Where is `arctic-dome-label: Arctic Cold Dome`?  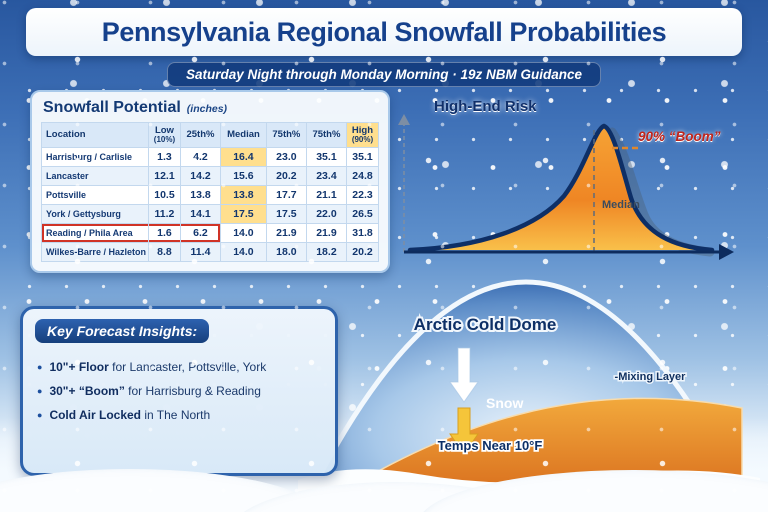
arctic-dome-label: Arctic Cold Dome is located at coordinates (485, 324).